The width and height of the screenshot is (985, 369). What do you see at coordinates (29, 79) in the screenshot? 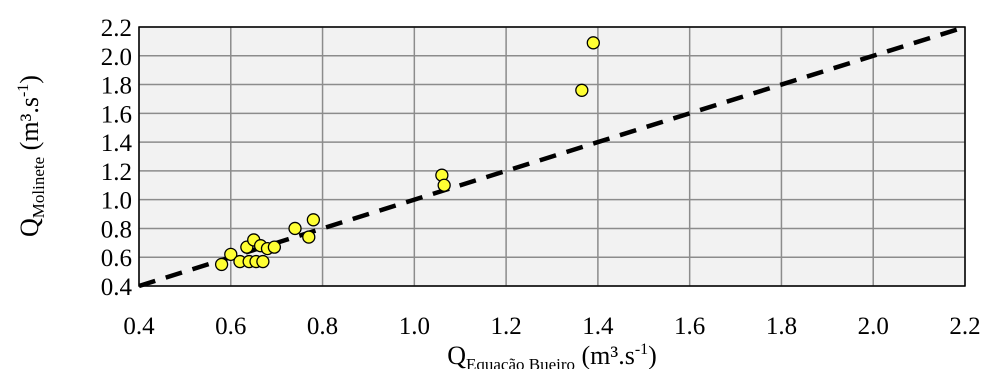
I see `y-axis-title-unit-close: )` at bounding box center [29, 79].